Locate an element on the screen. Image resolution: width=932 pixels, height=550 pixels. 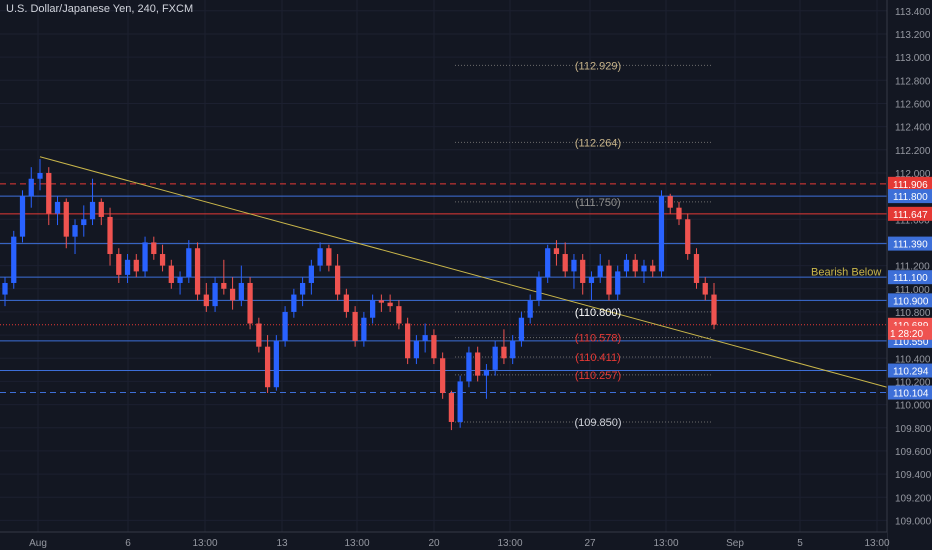
fib-label: (110.800) is located at coordinates (598, 313).